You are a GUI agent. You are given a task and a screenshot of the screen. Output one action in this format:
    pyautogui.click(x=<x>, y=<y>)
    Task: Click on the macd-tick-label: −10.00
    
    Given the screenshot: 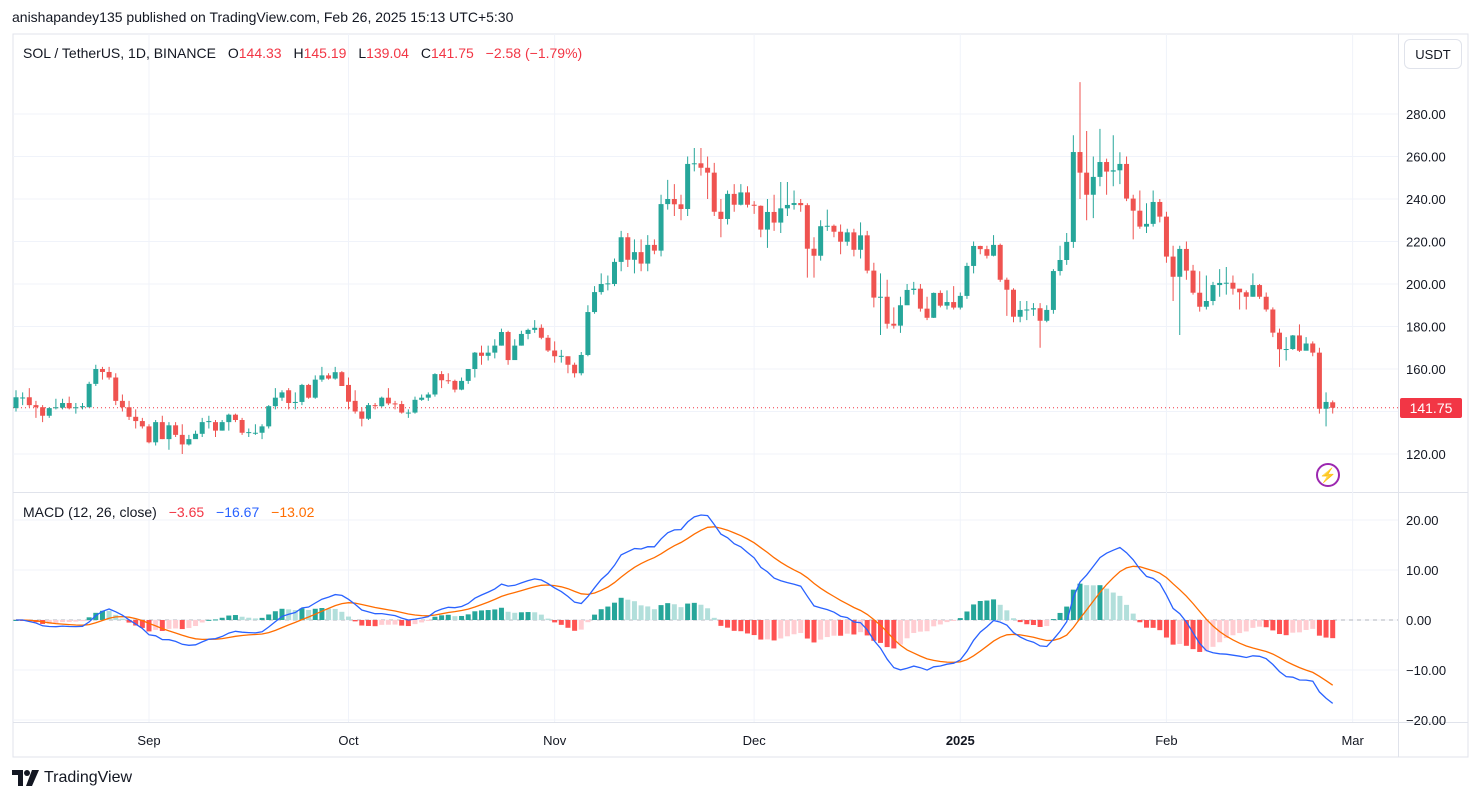 What is the action you would take?
    pyautogui.click(x=1426, y=670)
    